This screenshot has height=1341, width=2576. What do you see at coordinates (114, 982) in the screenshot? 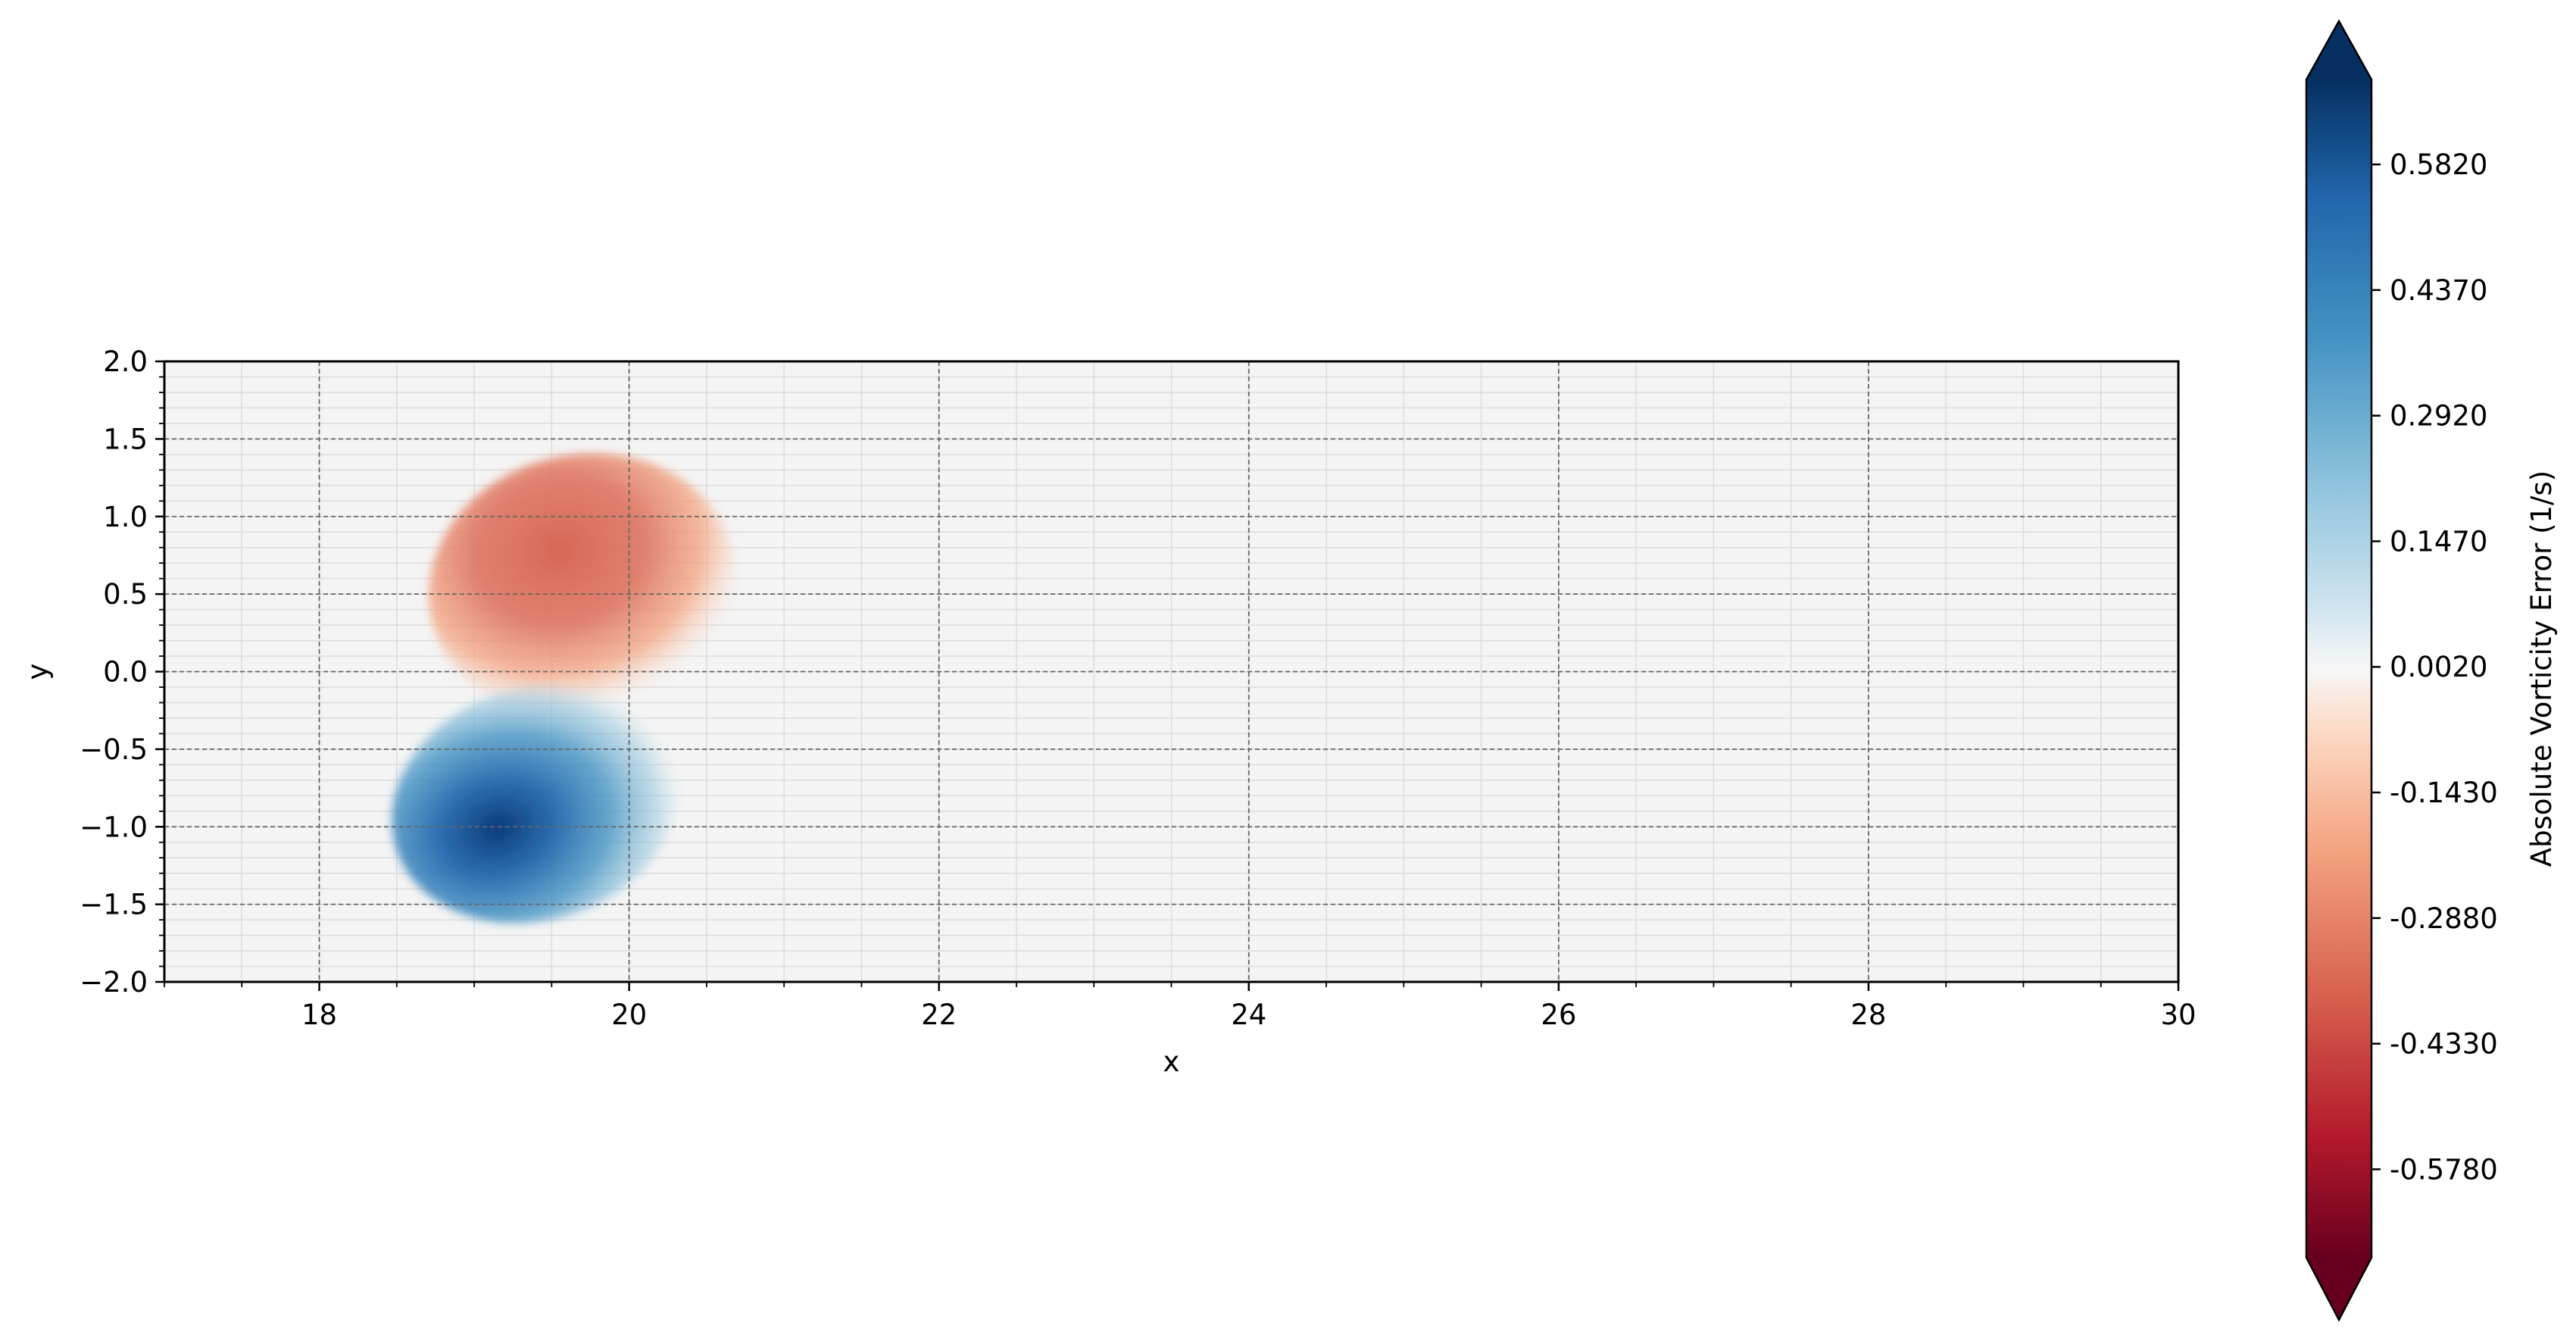
I see `y-tick-label: −2.0` at bounding box center [114, 982].